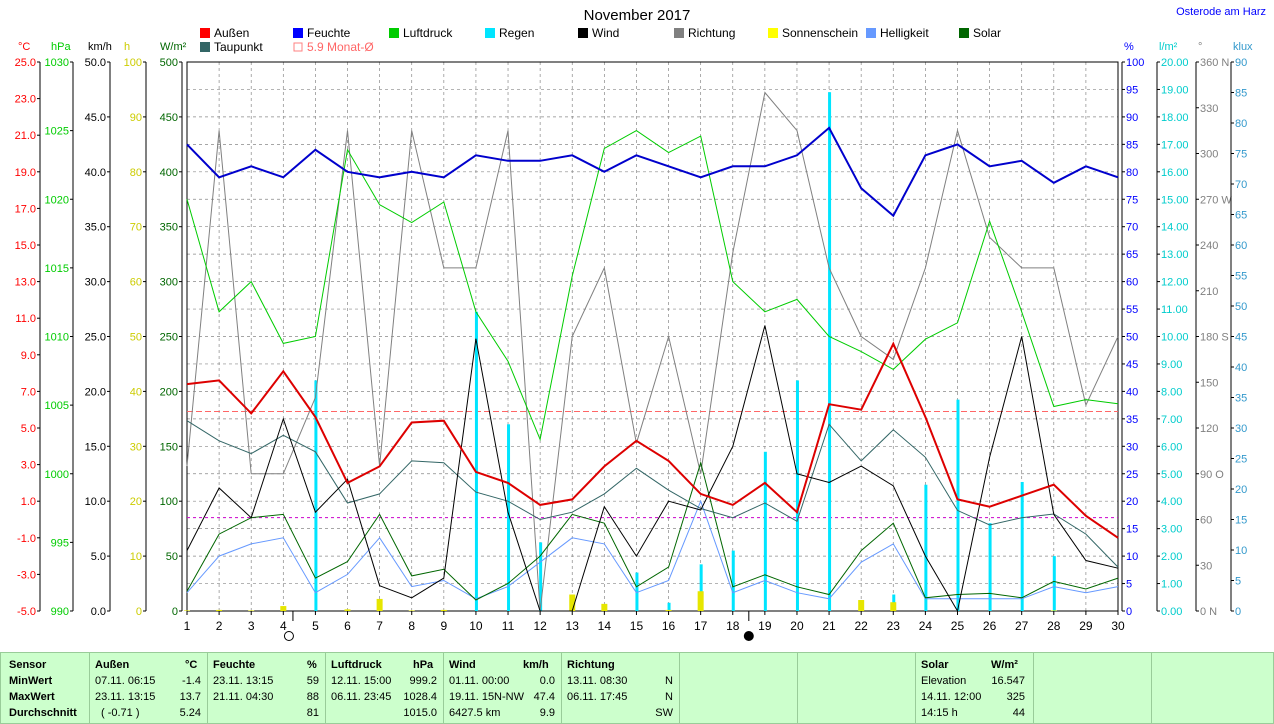 Image resolution: width=1274 pixels, height=724 pixels. I want to click on right-axis-tick-label: 50, so click(1241, 307).